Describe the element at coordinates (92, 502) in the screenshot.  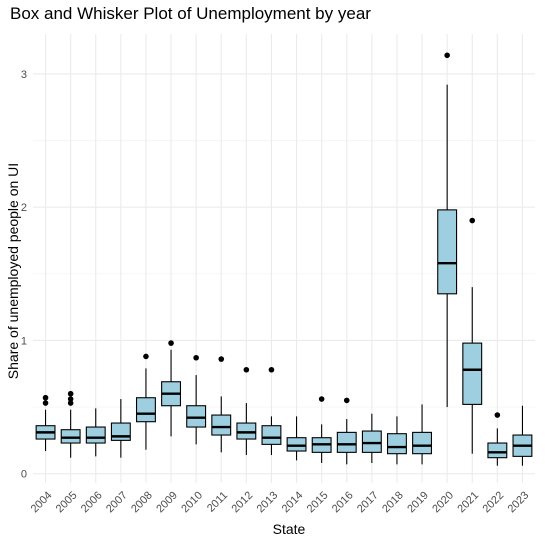
I see `x-tick-label: 2006` at that location.